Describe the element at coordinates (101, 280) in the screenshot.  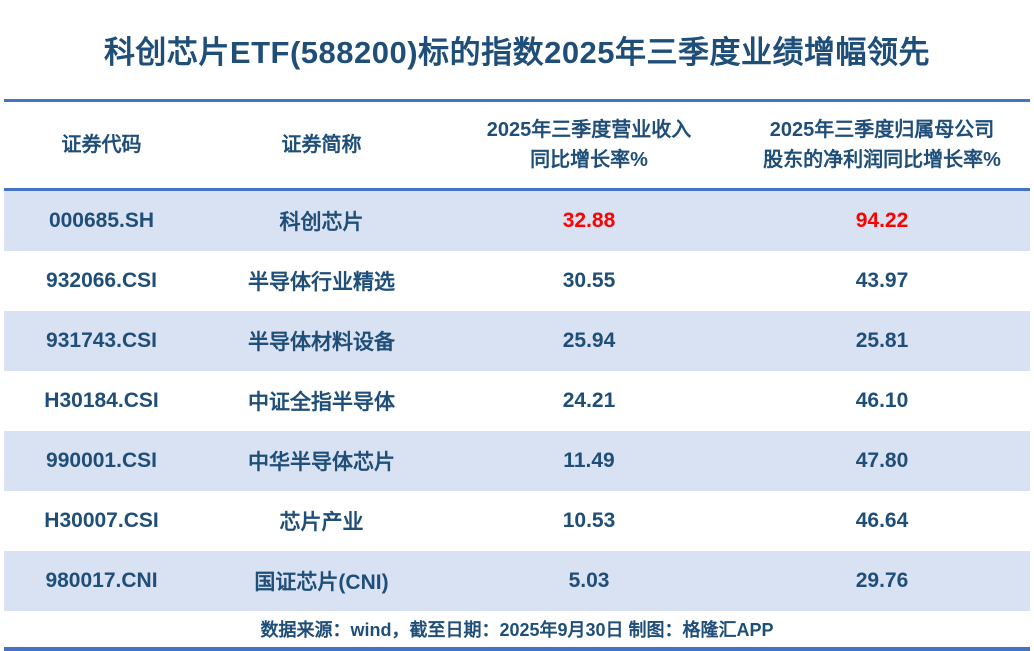
I see `security-code-cell: 932066.CSI` at that location.